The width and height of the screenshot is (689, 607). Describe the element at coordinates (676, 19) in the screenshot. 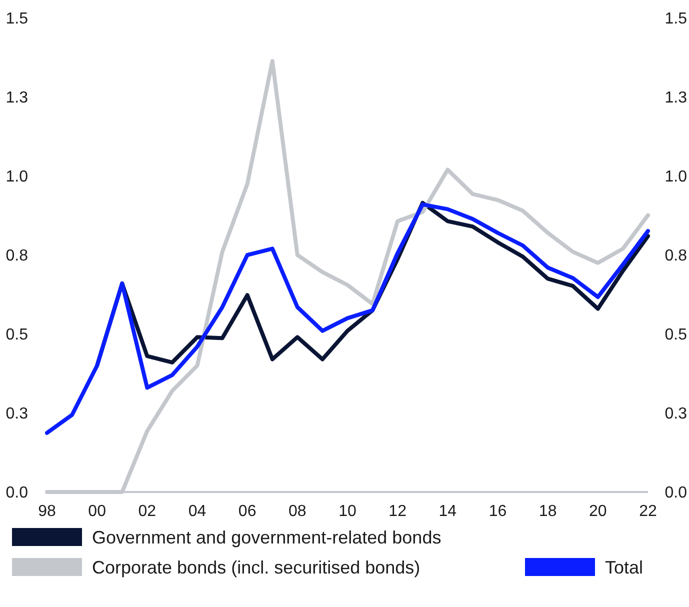

I see `y2-tick-label: 1.5` at that location.